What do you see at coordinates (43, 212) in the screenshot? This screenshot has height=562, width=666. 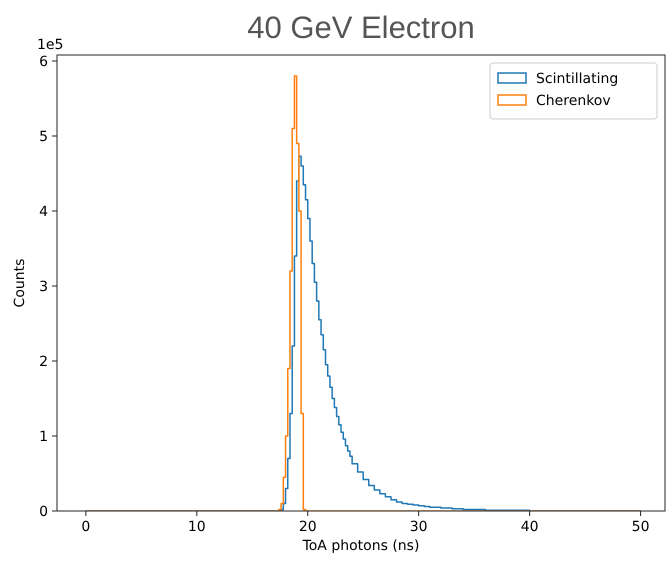 I see `y-tick-label: 4` at bounding box center [43, 212].